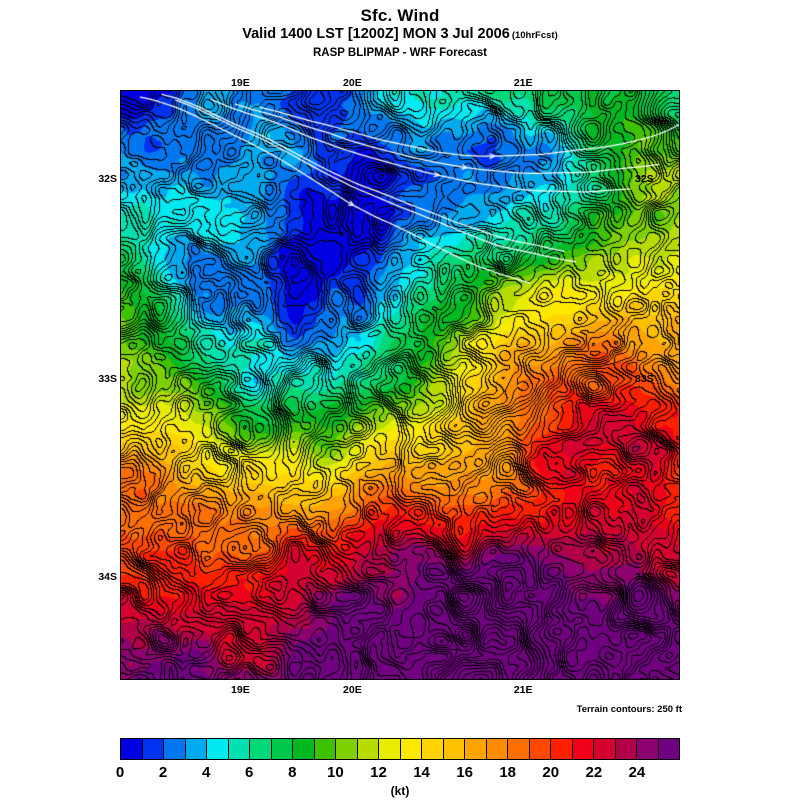  I want to click on colorbar-block: 0 2 4 6 8 10 12 14 16 18 20 22 24, so click(398, 761).